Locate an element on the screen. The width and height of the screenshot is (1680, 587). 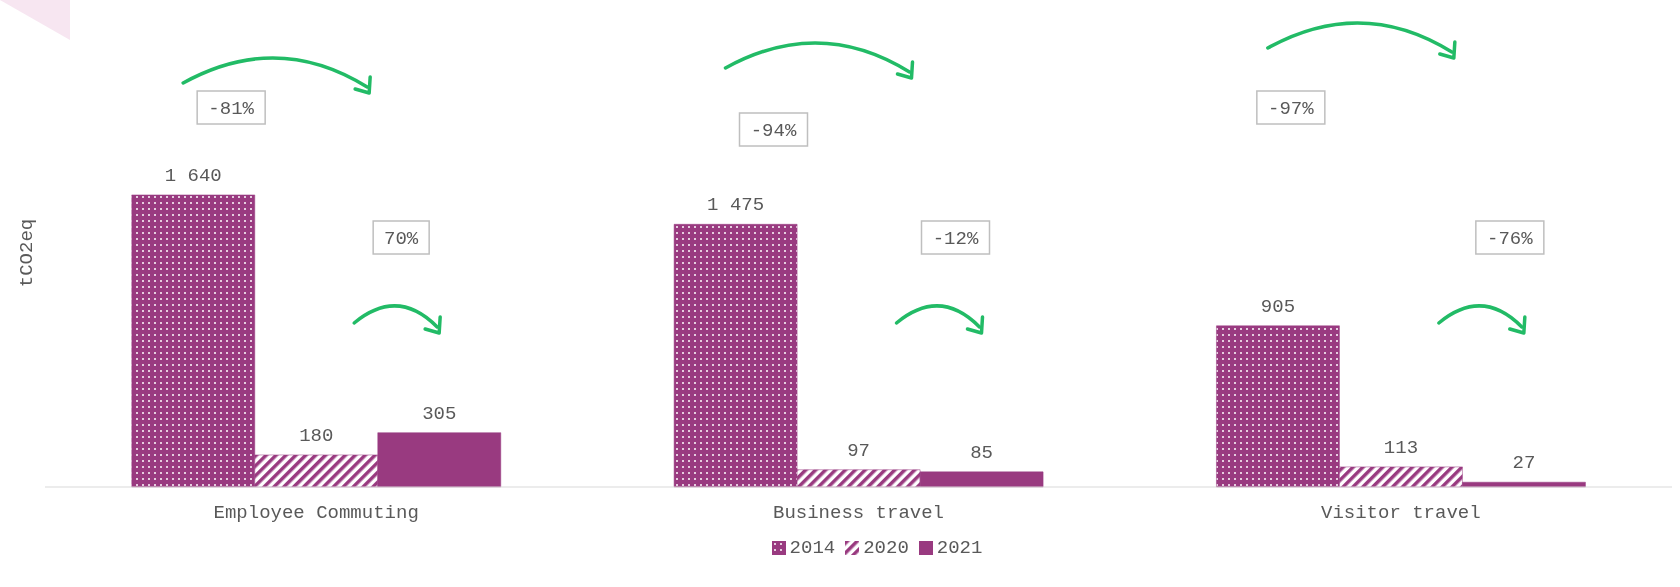
x-tick-label: Visitor travel is located at coordinates (1401, 513).